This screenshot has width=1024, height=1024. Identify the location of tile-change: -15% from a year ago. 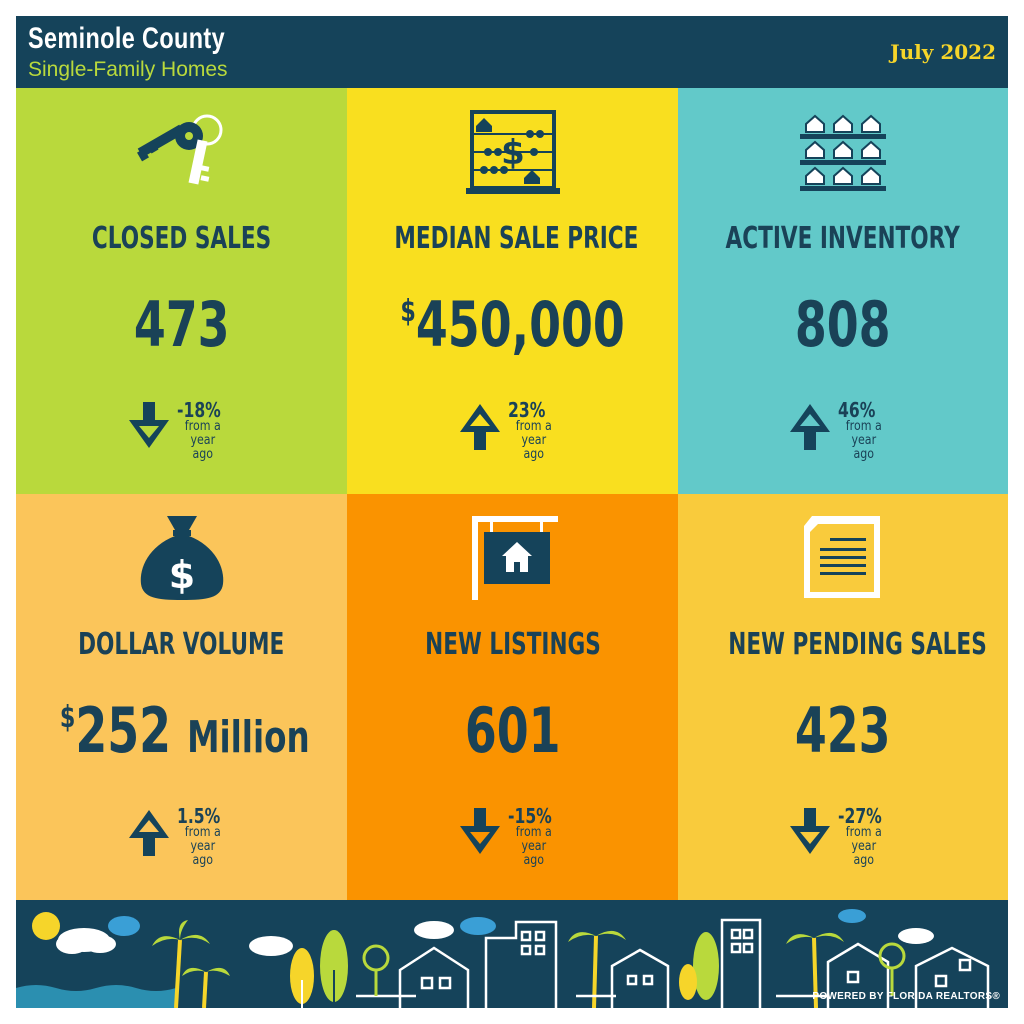
(518, 836).